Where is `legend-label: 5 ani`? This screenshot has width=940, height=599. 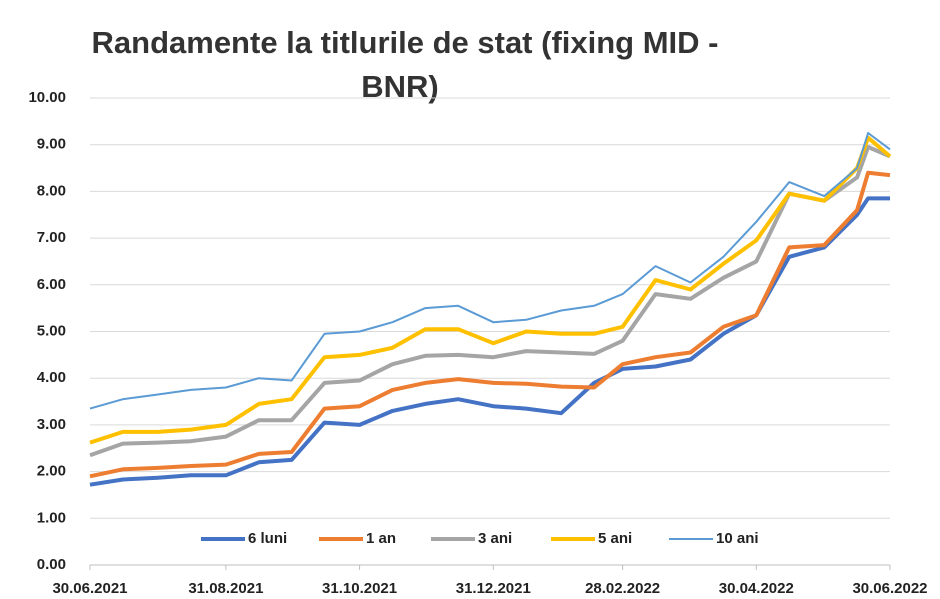 legend-label: 5 ani is located at coordinates (615, 538).